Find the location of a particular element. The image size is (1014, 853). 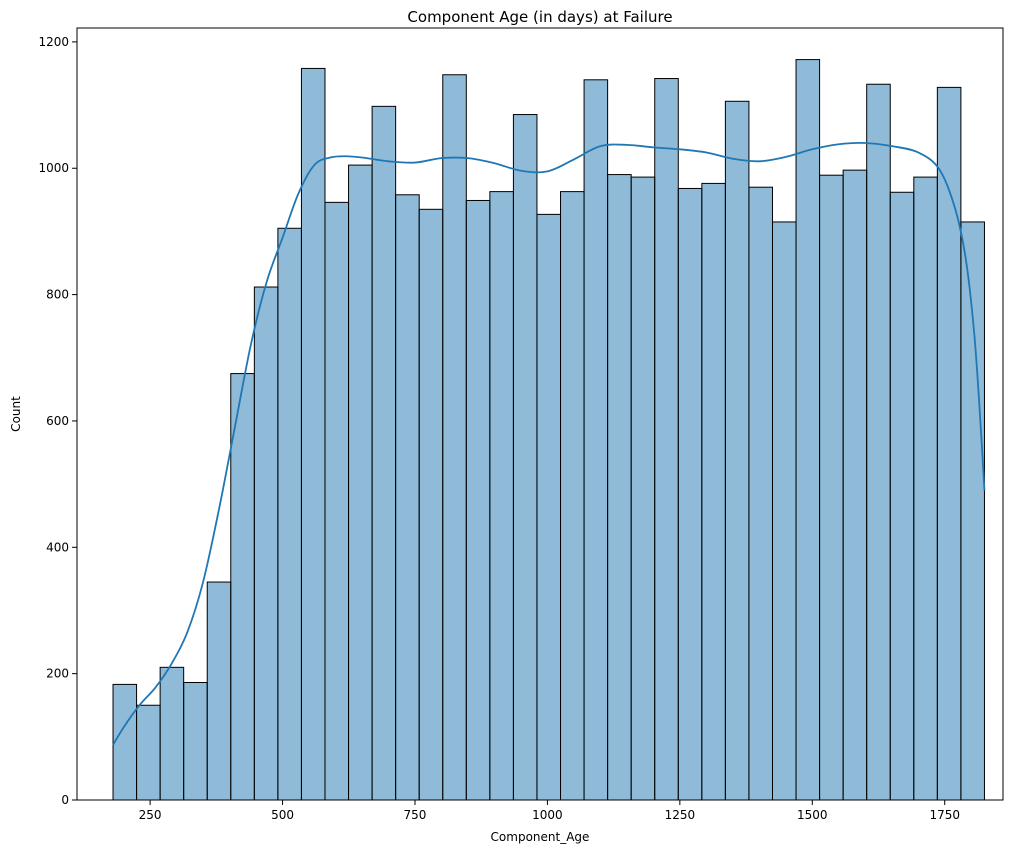

y-tick-label: 200 is located at coordinates (57, 674).